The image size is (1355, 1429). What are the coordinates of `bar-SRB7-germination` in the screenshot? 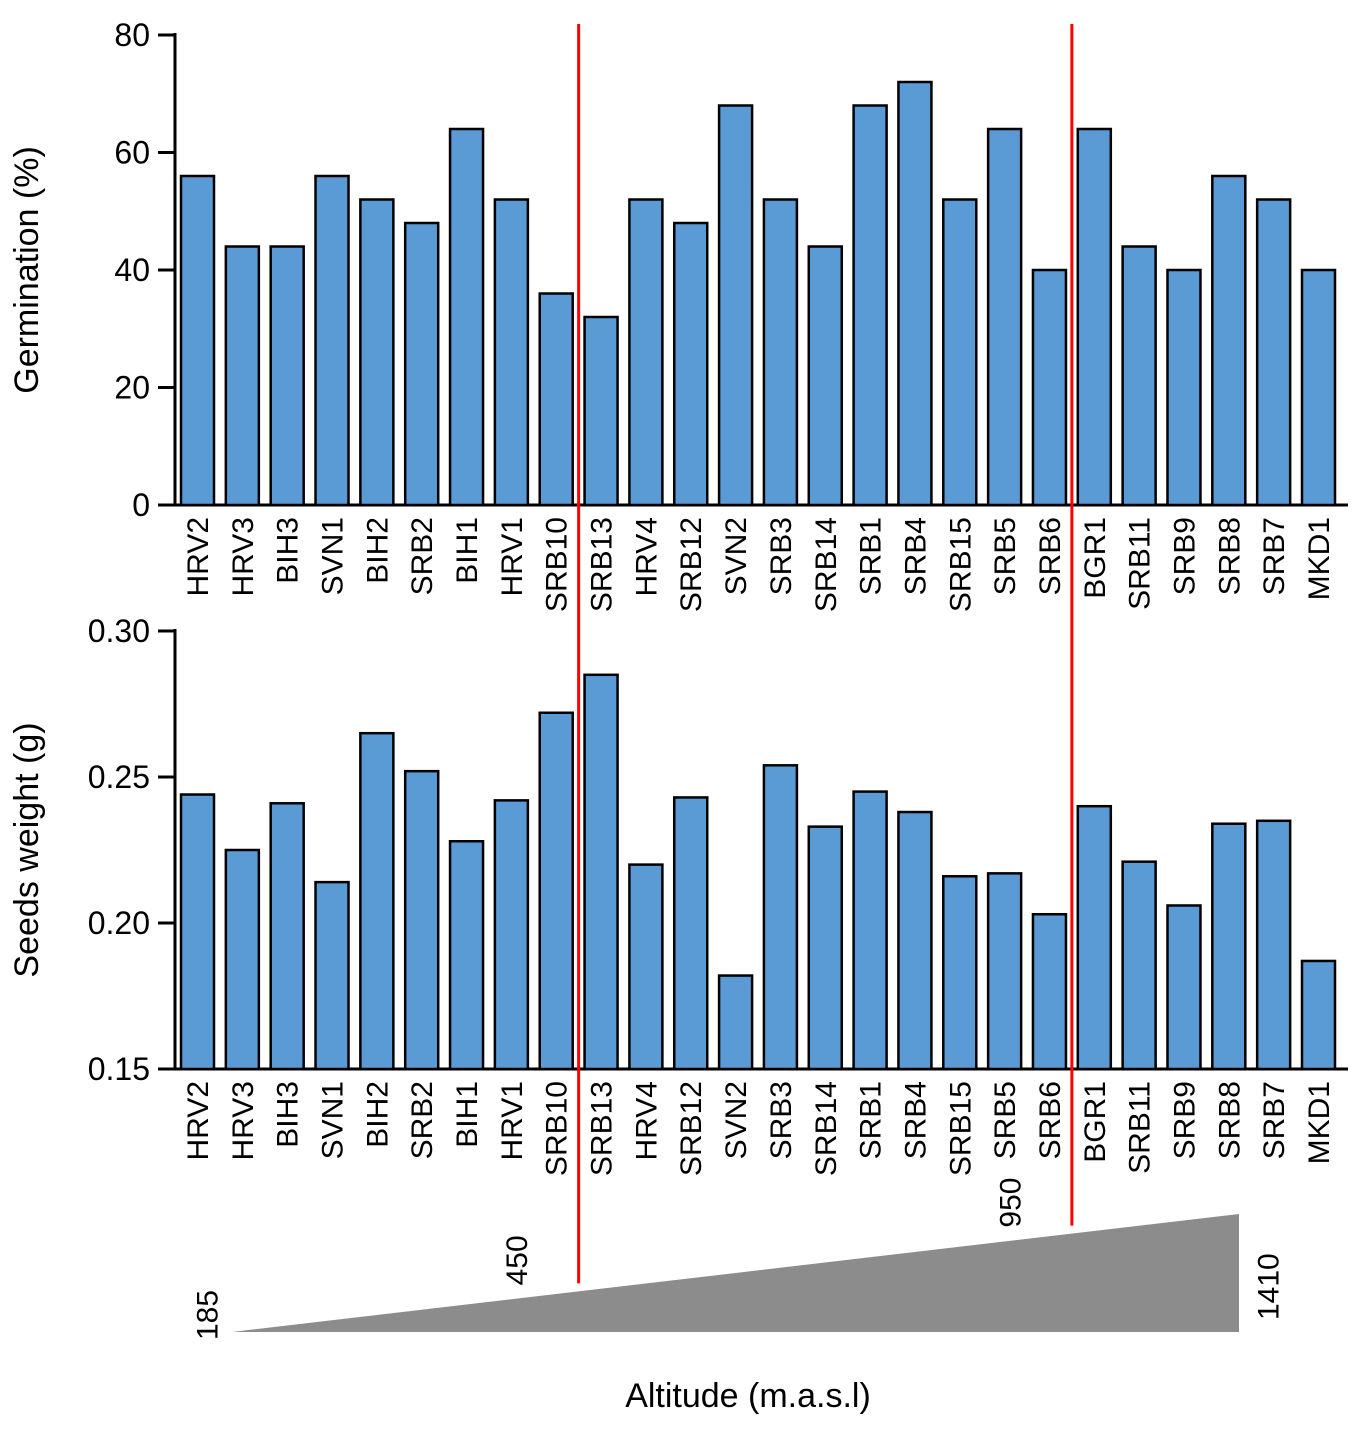 It's located at (1273, 352).